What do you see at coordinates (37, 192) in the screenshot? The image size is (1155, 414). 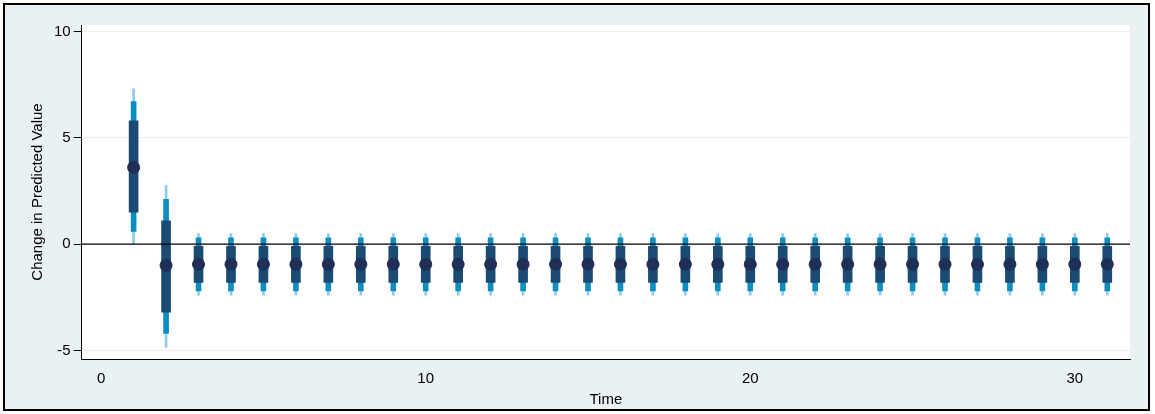 I see `y-axis-title: Change in Predicted Value` at bounding box center [37, 192].